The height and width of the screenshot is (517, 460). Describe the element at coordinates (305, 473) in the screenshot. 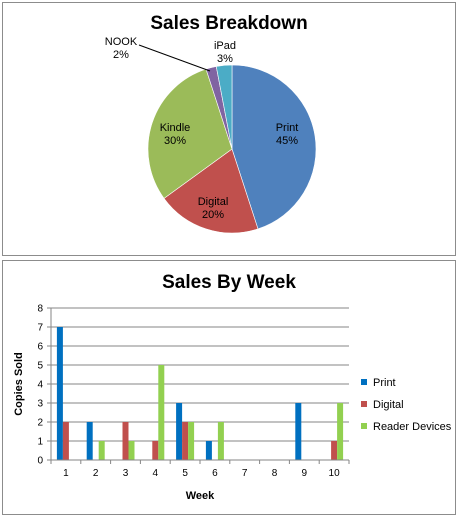

I see `x-tick-label: 9` at that location.